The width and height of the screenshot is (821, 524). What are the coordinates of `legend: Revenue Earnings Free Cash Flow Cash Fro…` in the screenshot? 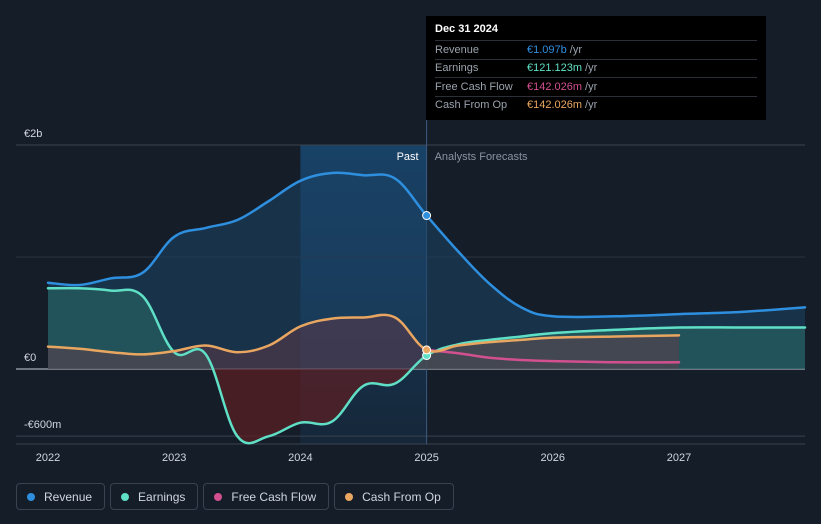 It's located at (235, 496).